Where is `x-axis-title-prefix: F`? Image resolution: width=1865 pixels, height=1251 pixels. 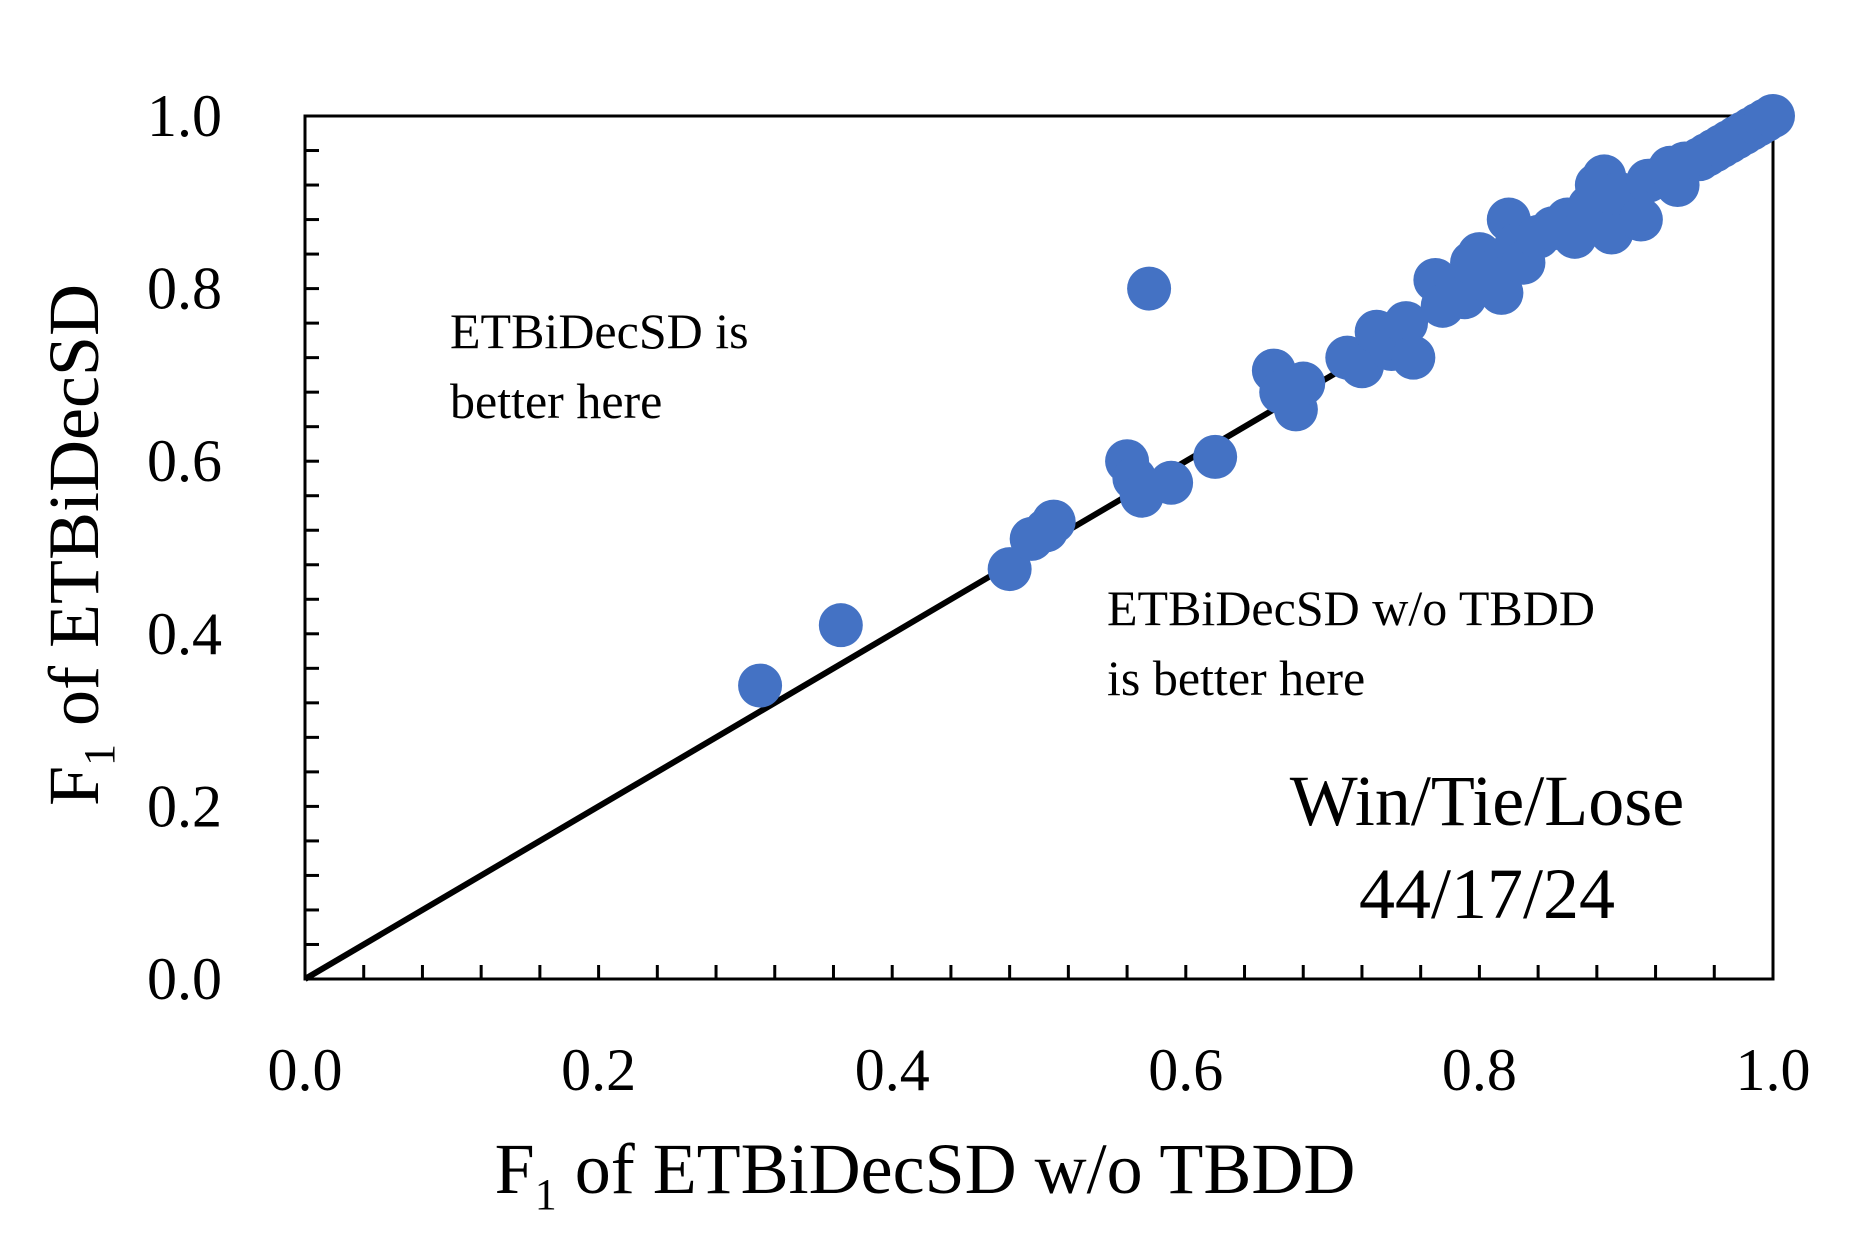
x-axis-title-prefix: F is located at coordinates (515, 1169).